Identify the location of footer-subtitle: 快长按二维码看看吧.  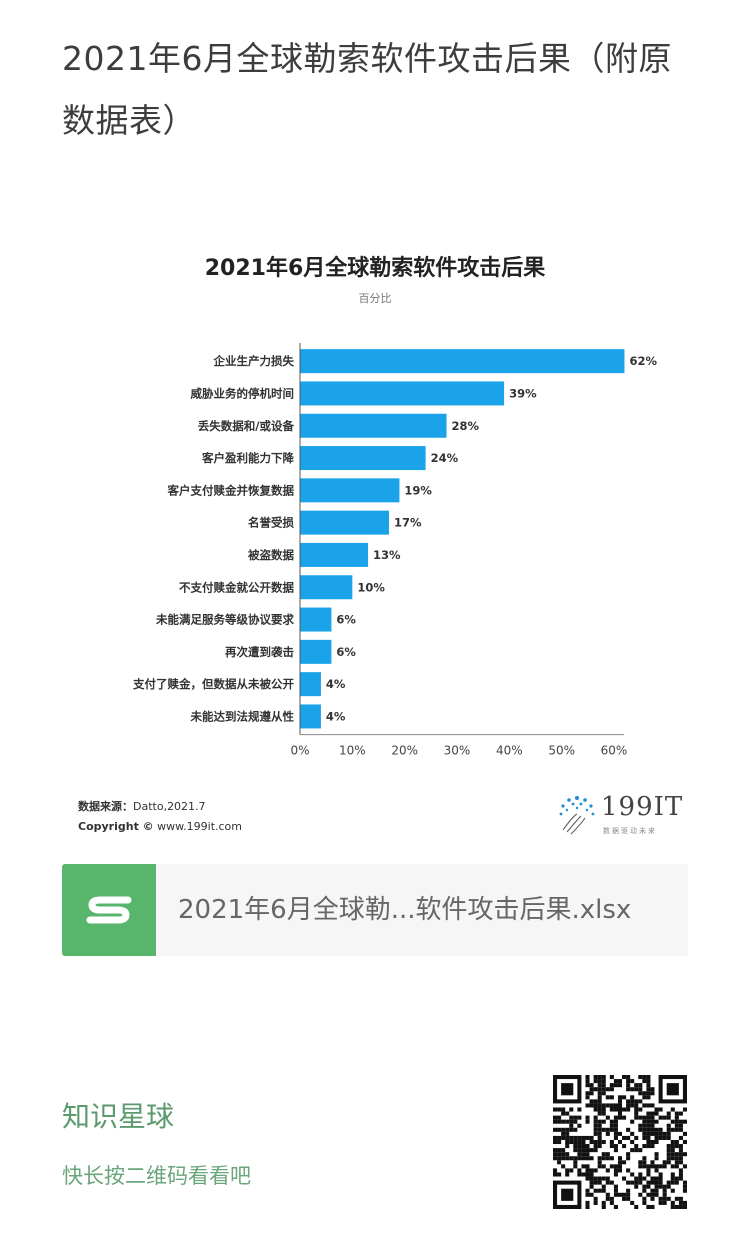
(156, 1176).